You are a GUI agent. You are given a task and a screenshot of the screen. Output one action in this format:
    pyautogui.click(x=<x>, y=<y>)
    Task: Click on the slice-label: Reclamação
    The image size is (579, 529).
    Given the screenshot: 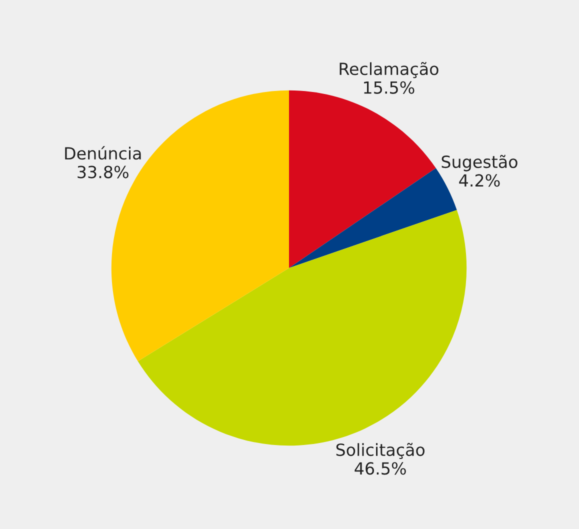 What is the action you would take?
    pyautogui.click(x=389, y=70)
    